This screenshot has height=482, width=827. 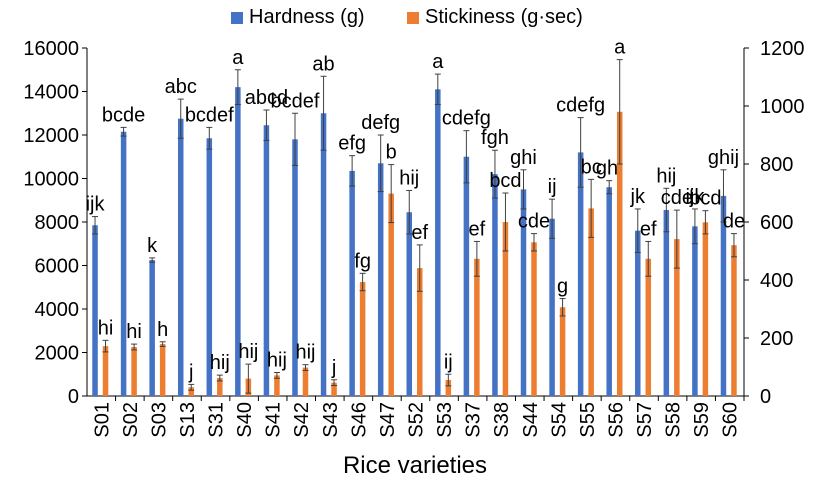 I want to click on stickiness-significance-label: bc, so click(x=591, y=167).